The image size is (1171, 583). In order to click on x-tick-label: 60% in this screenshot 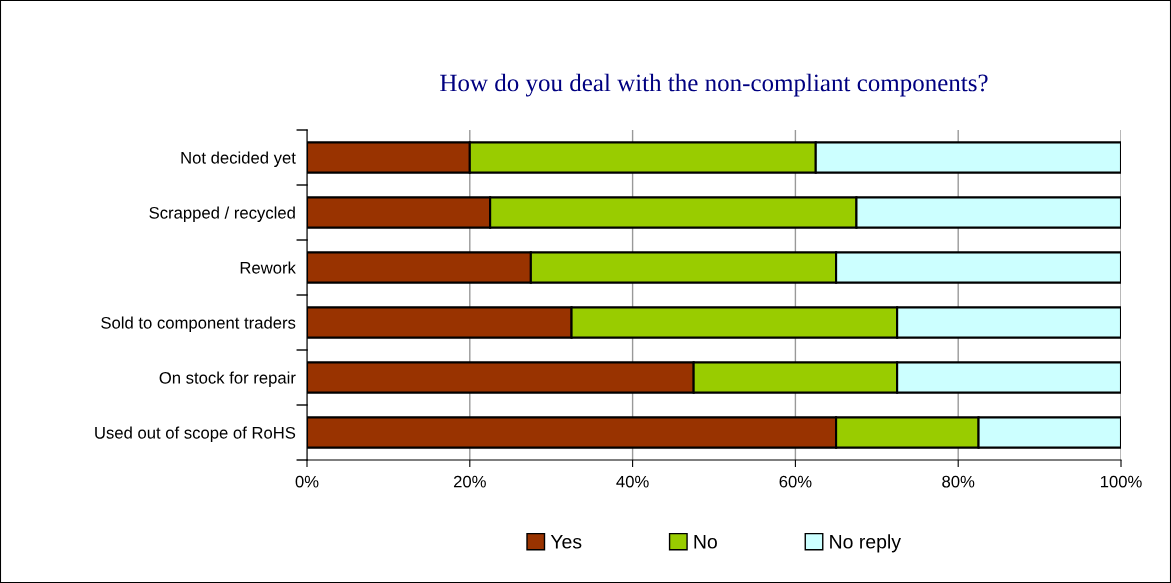, I will do `click(795, 481)`.